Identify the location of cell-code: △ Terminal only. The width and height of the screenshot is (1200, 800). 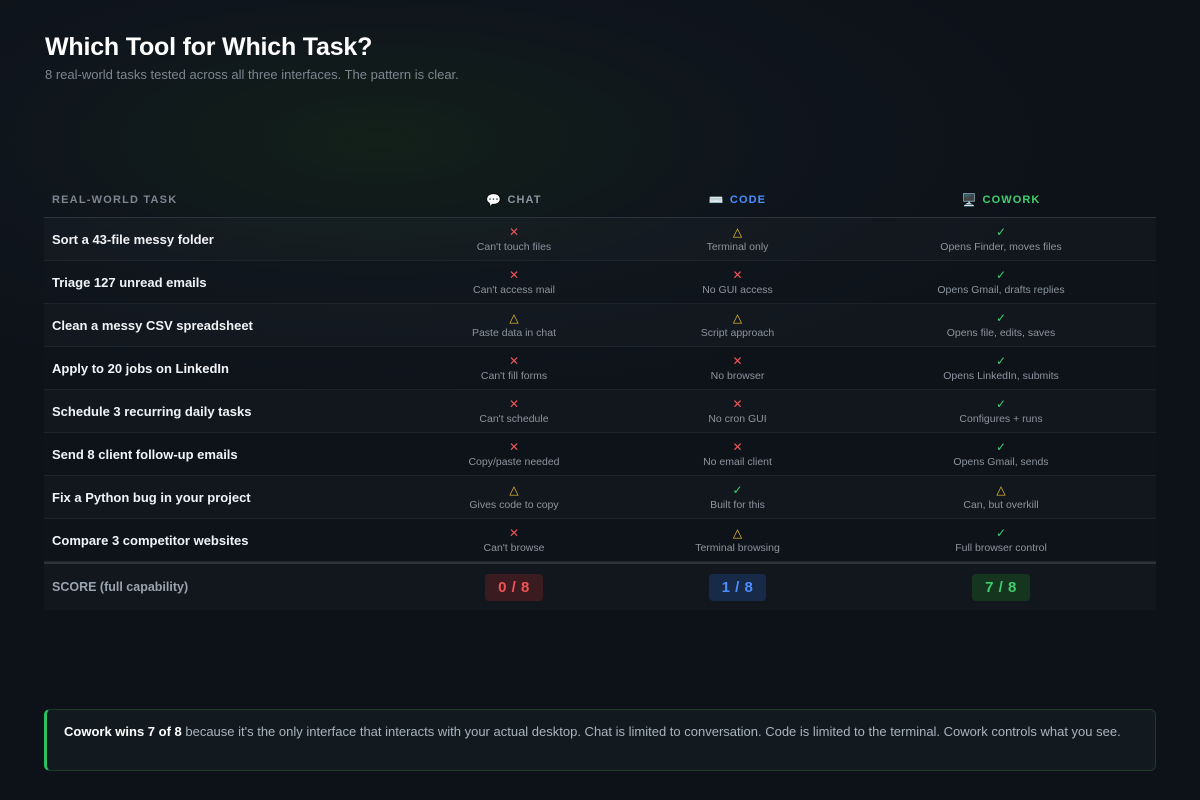
(737, 239).